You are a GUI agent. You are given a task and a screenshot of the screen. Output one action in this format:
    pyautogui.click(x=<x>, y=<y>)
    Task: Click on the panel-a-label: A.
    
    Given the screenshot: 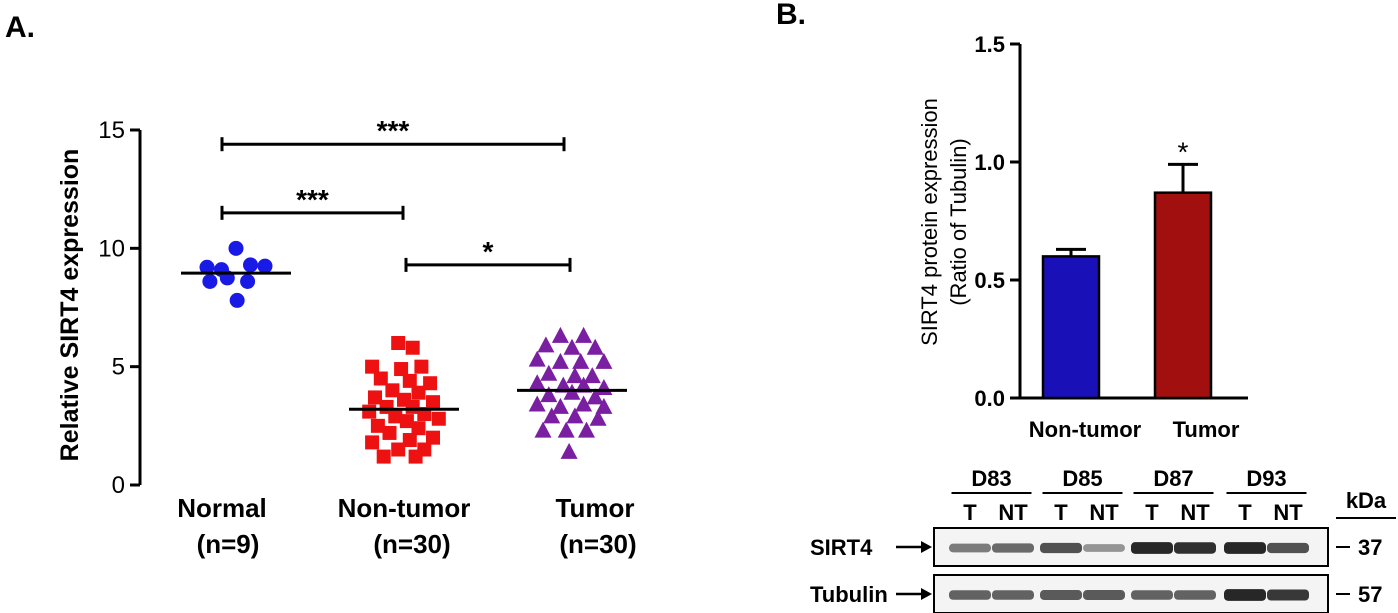 What is the action you would take?
    pyautogui.click(x=20, y=27)
    